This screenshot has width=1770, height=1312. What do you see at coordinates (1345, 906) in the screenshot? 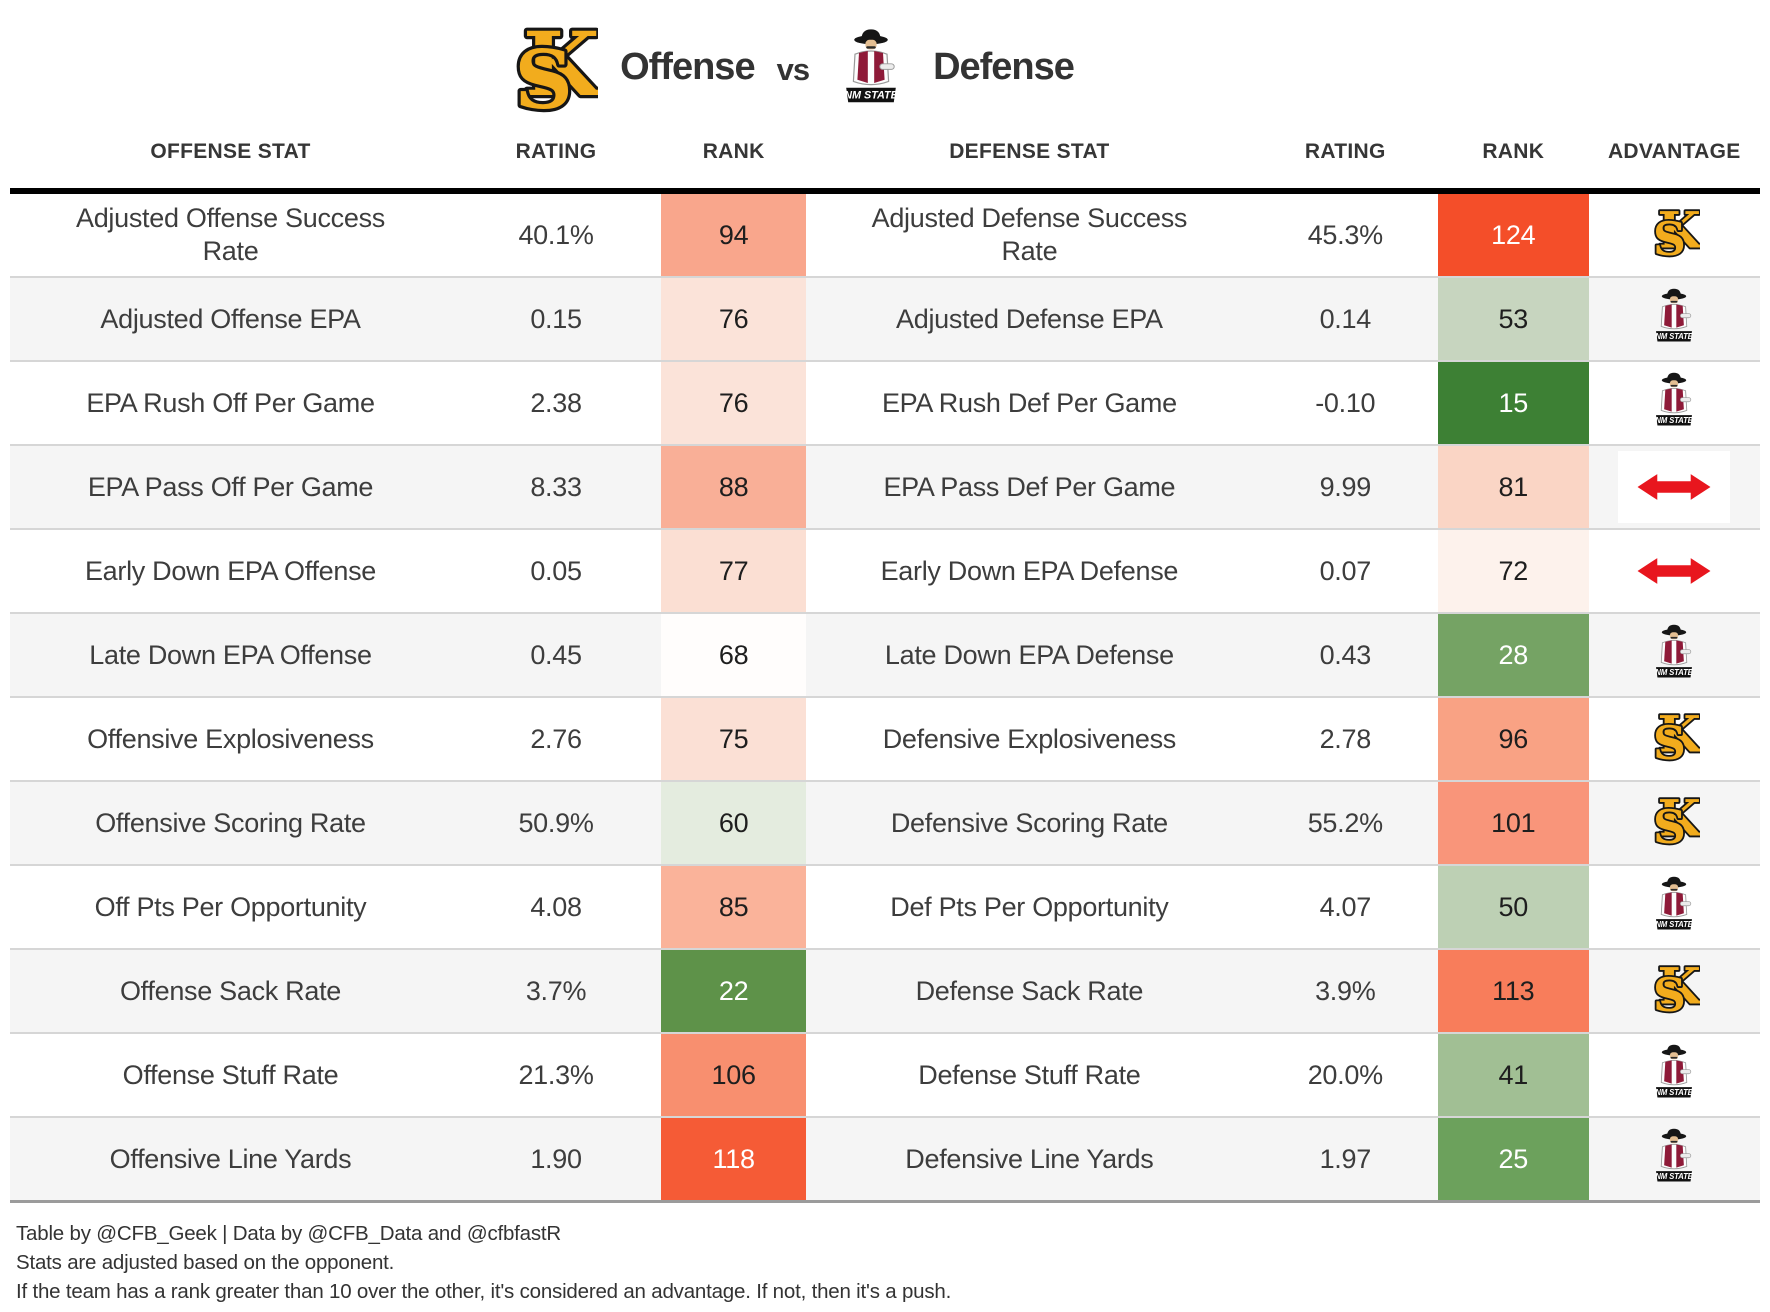
I see `defense-rating-cell: 4.07` at bounding box center [1345, 906].